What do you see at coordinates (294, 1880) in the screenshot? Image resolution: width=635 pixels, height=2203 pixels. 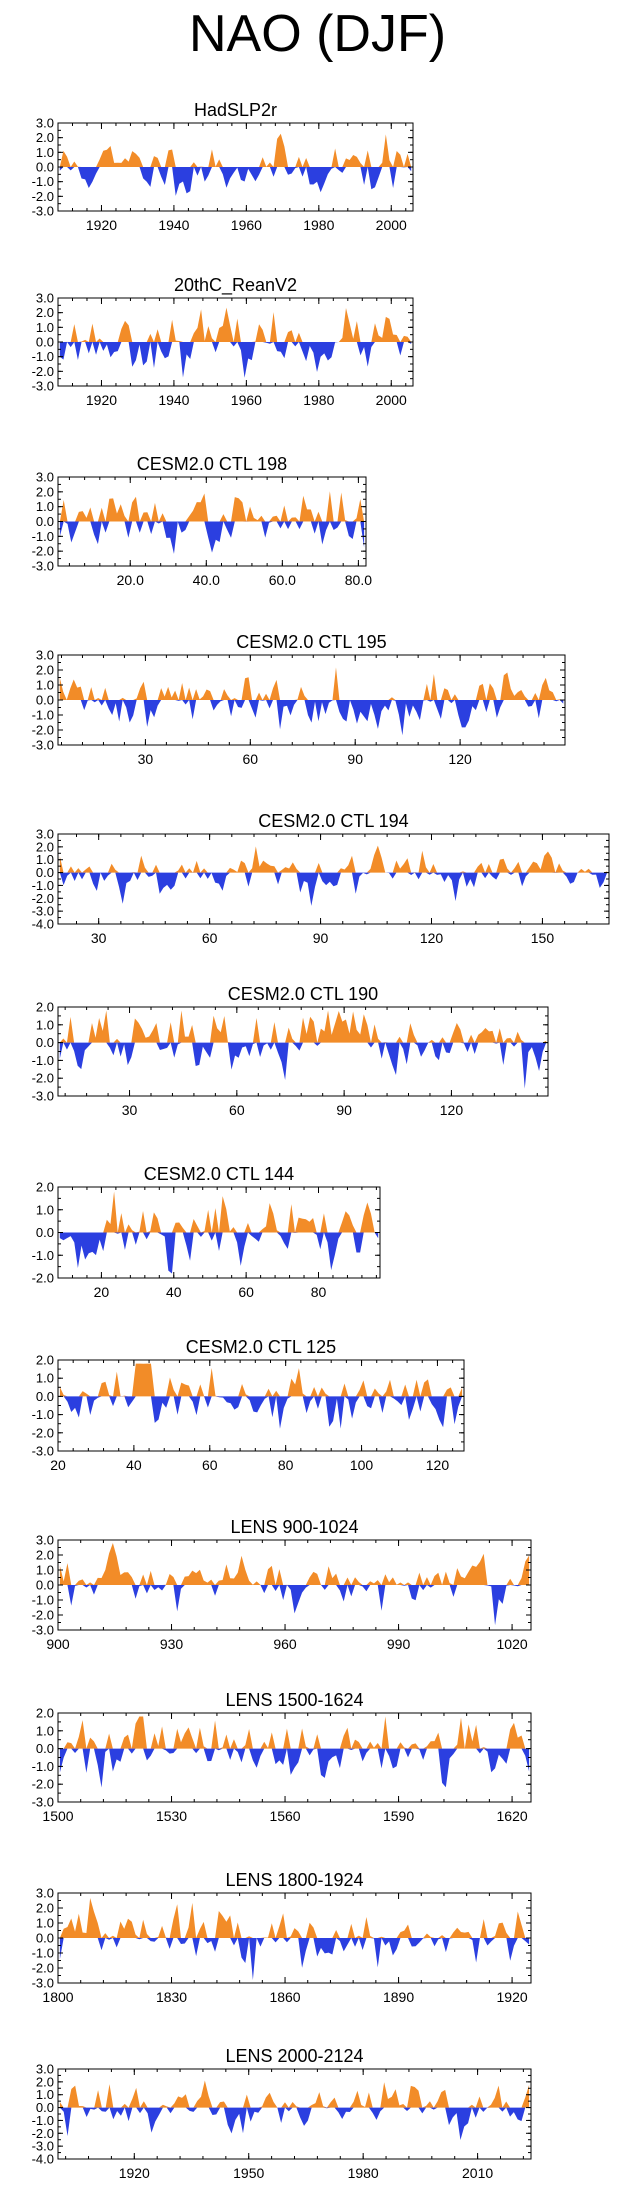 I see `chart-title: LENS 1800-1924` at bounding box center [294, 1880].